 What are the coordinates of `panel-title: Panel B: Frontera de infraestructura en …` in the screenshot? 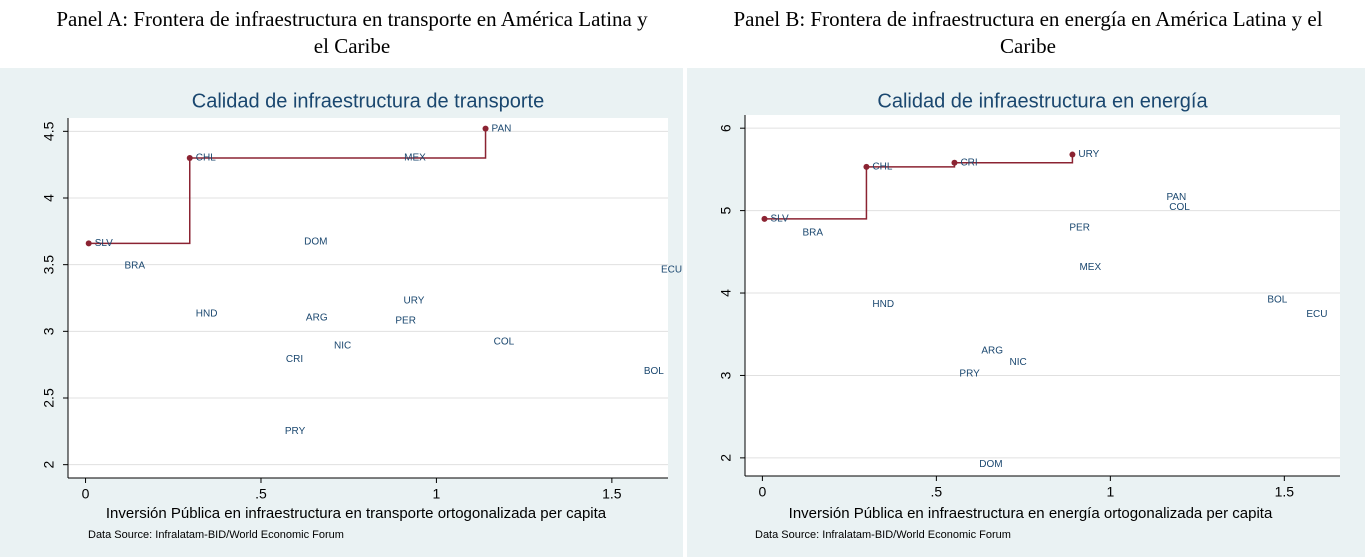 It's located at (1028, 32).